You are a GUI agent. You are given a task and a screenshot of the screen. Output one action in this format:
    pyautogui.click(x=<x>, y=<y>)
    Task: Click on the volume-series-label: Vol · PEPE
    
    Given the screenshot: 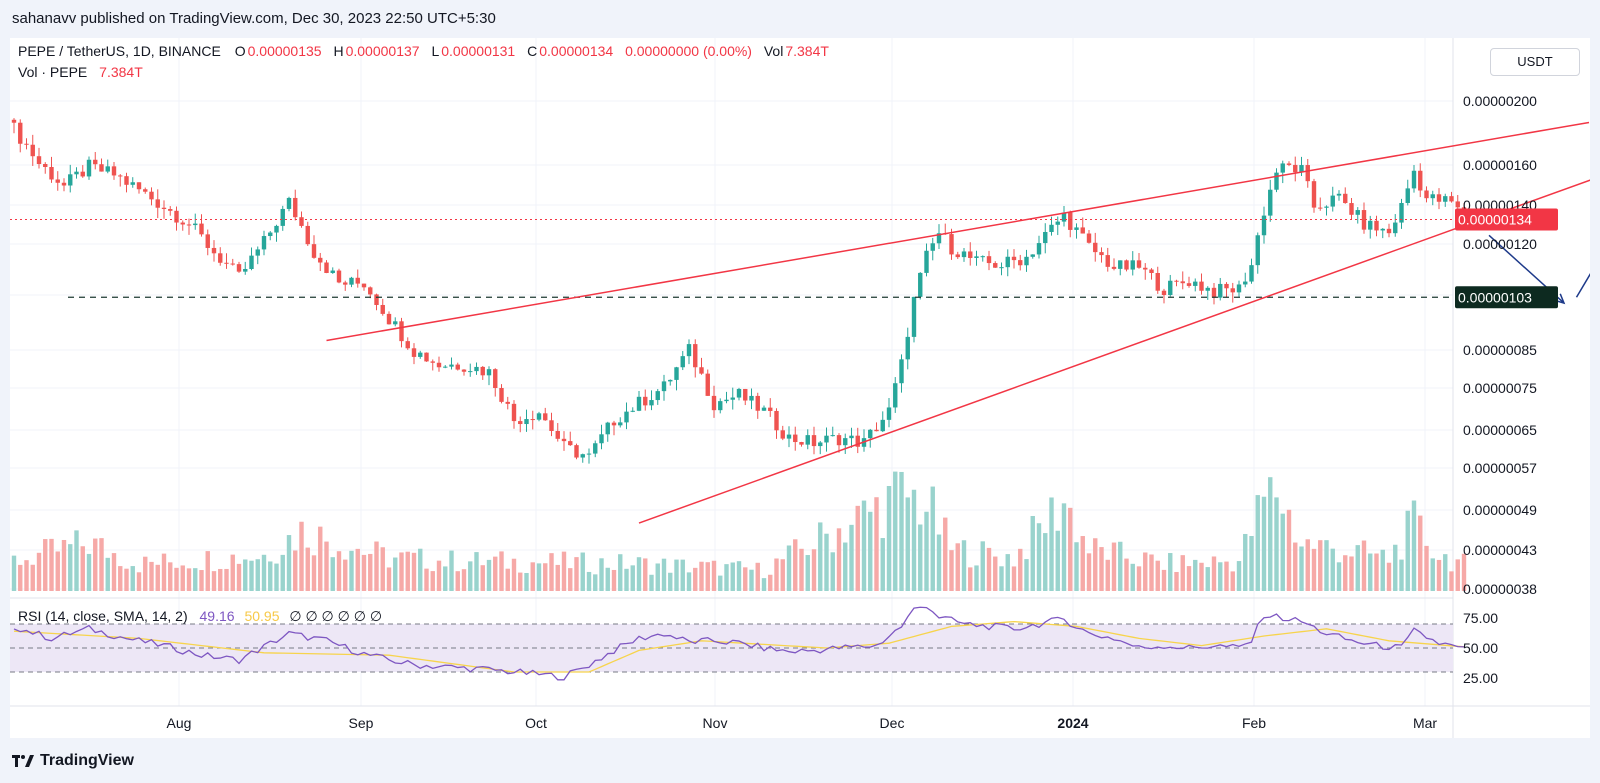 What is the action you would take?
    pyautogui.click(x=53, y=72)
    